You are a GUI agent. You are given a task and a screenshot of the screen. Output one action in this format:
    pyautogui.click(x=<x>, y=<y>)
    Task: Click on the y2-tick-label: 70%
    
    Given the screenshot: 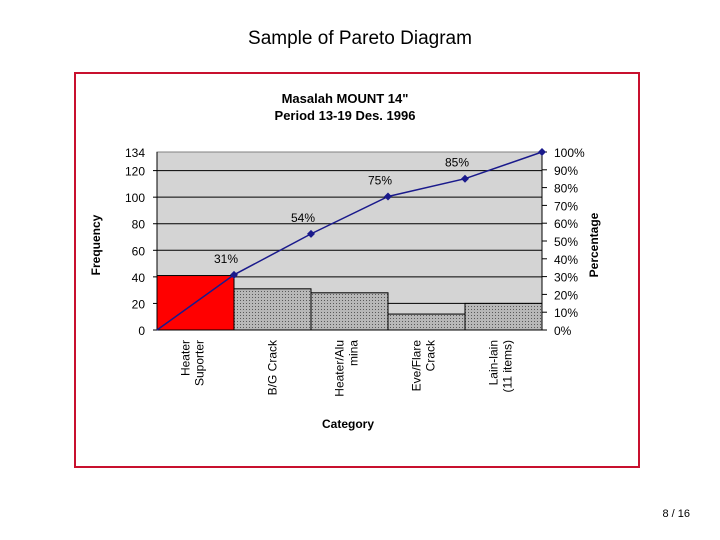 What is the action you would take?
    pyautogui.click(x=566, y=206)
    